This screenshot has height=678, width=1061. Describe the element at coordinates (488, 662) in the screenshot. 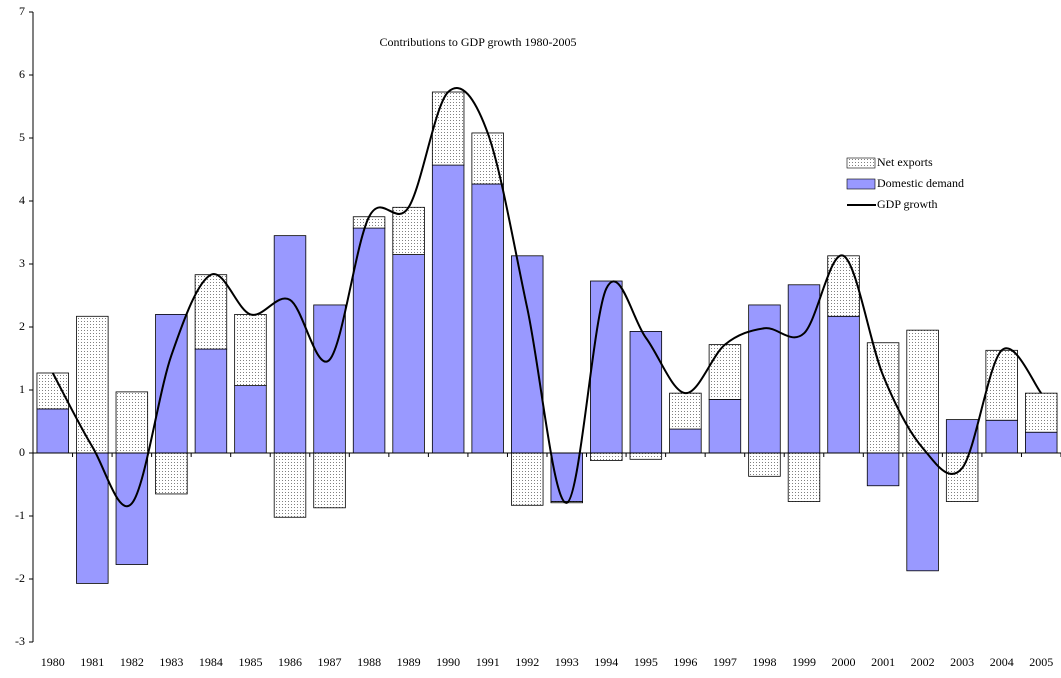

I see `x-tick-label: 1991` at that location.